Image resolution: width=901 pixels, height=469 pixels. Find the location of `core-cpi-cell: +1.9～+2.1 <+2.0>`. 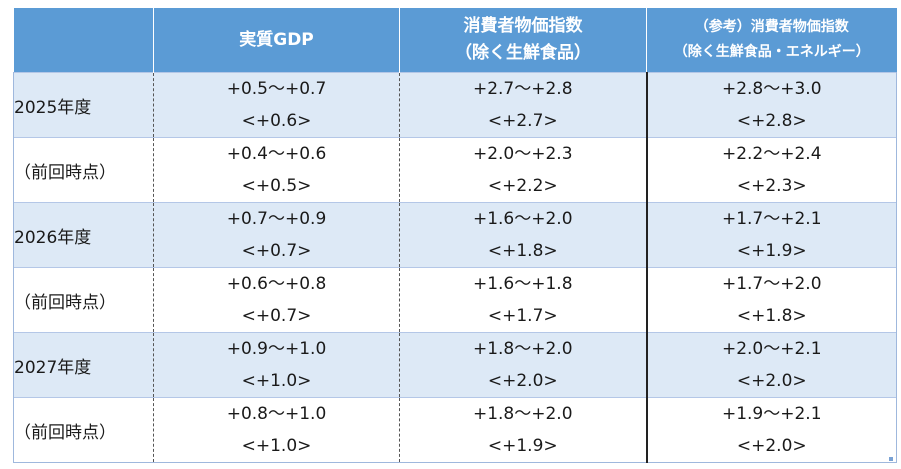

core-cpi-cell: +1.9～+2.1 <+2.0> is located at coordinates (771, 430).